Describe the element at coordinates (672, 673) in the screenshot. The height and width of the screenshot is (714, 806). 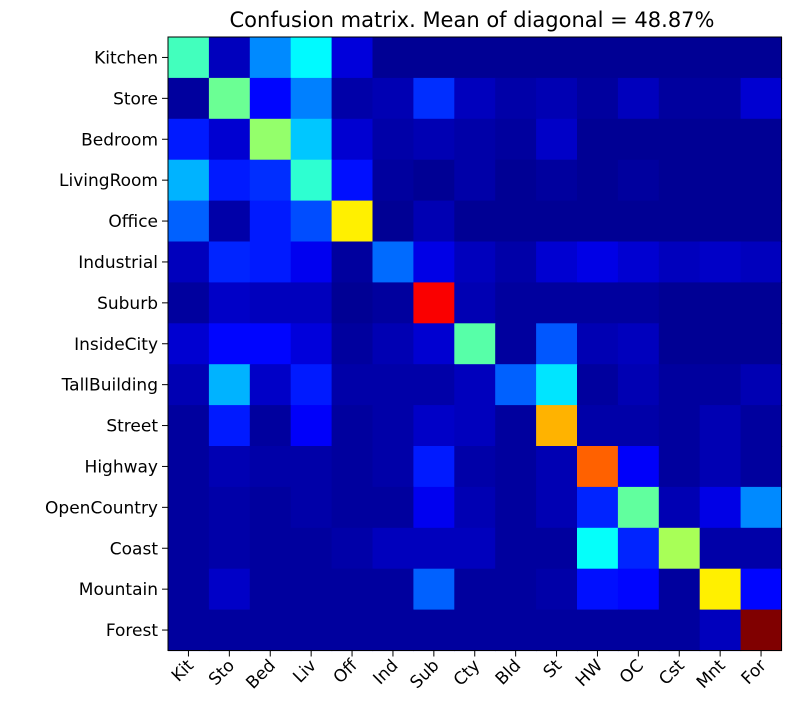
I see `x-tick-label: Cst` at that location.